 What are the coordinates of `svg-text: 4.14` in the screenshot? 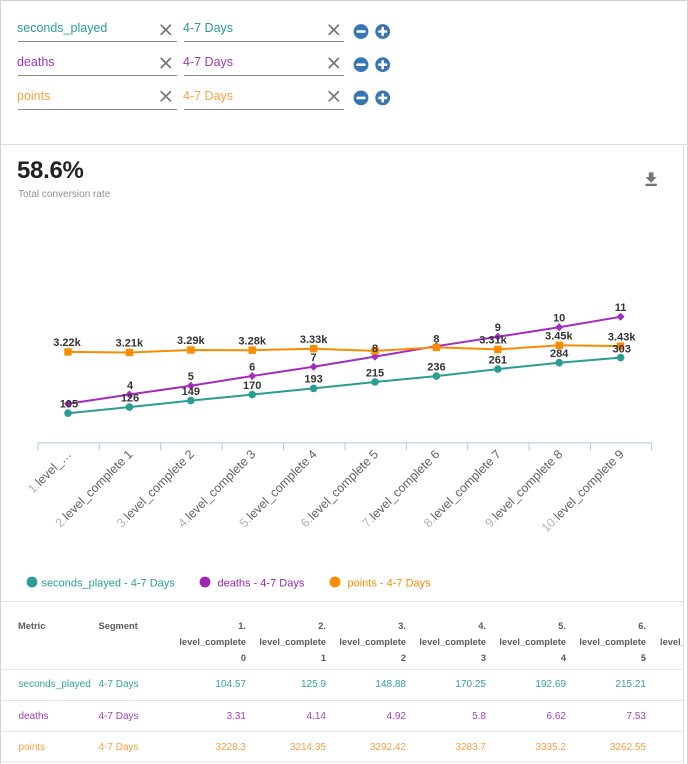 It's located at (317, 716).